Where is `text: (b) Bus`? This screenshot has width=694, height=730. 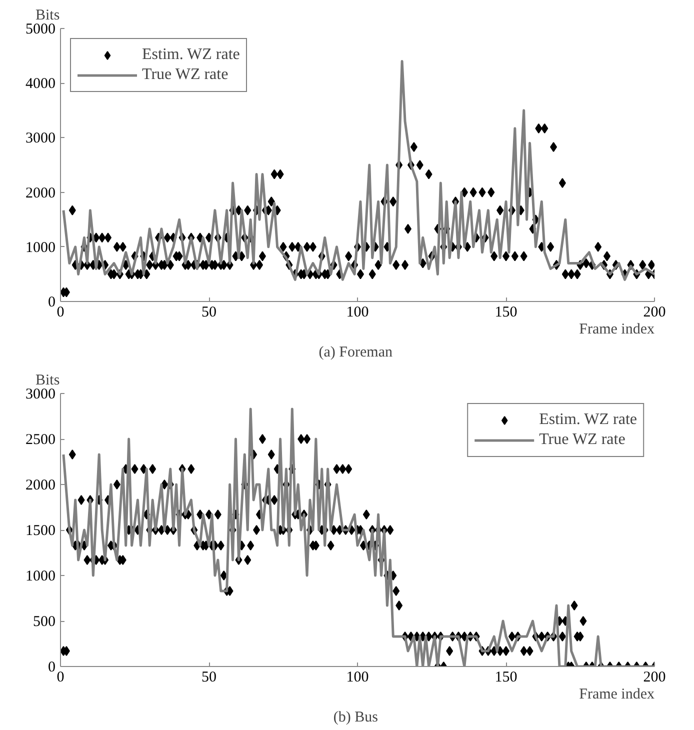 text: (b) Bus is located at coordinates (355, 718).